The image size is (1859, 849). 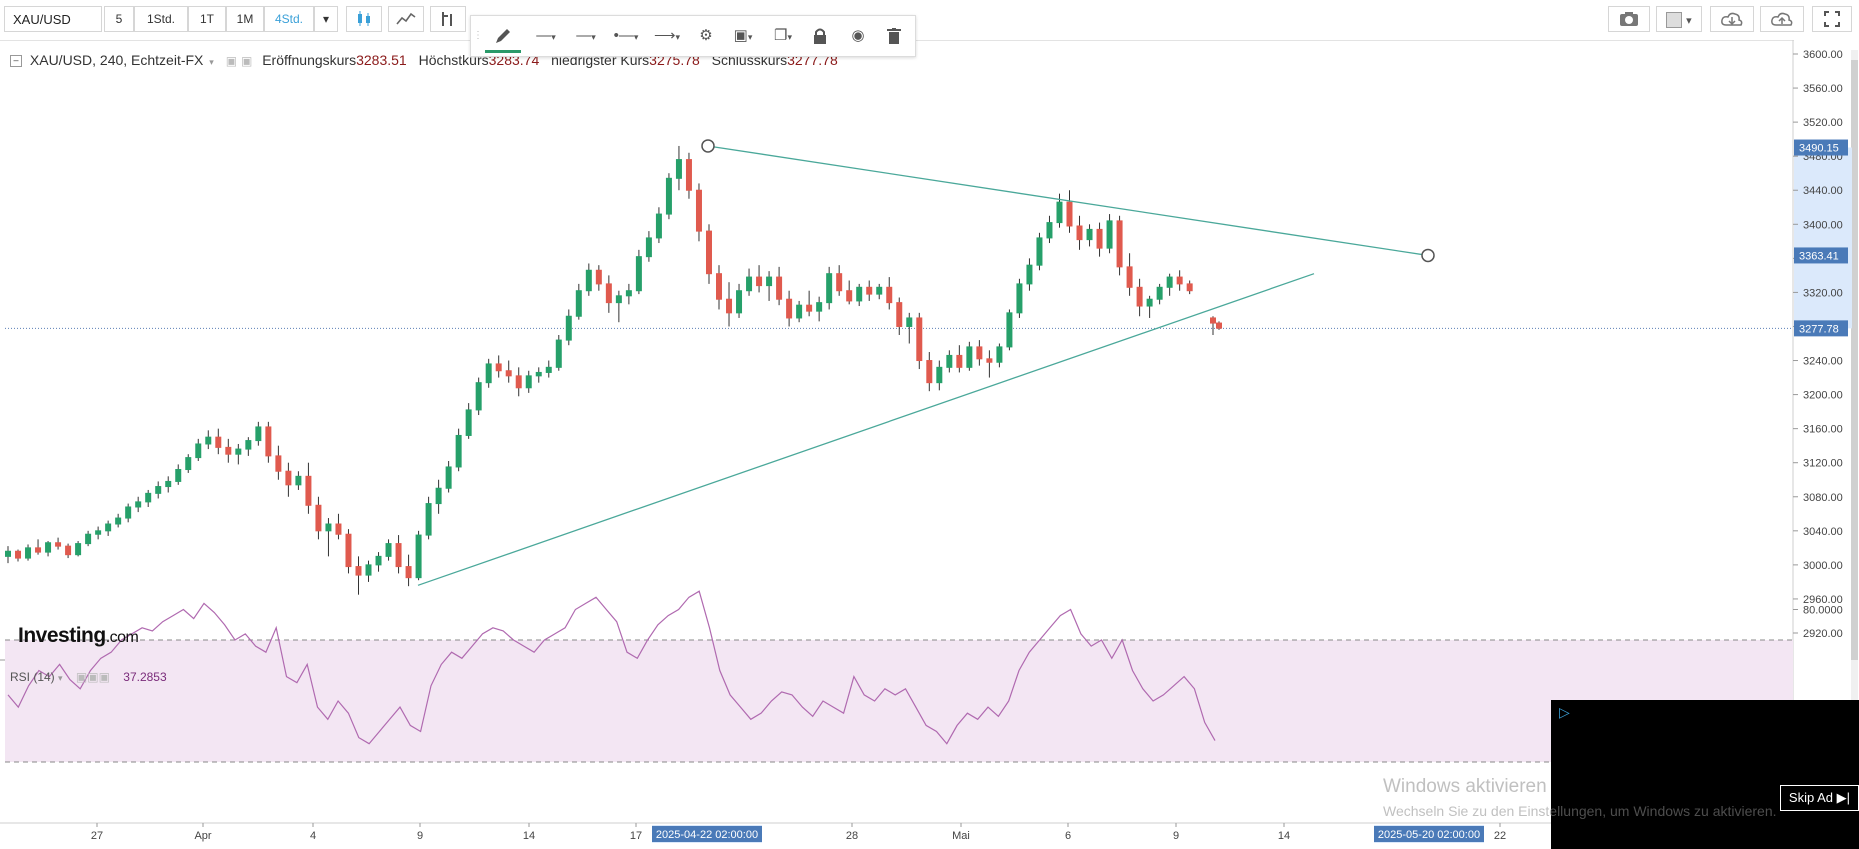 What do you see at coordinates (858, 36) in the screenshot?
I see `visibility-button: ◉` at bounding box center [858, 36].